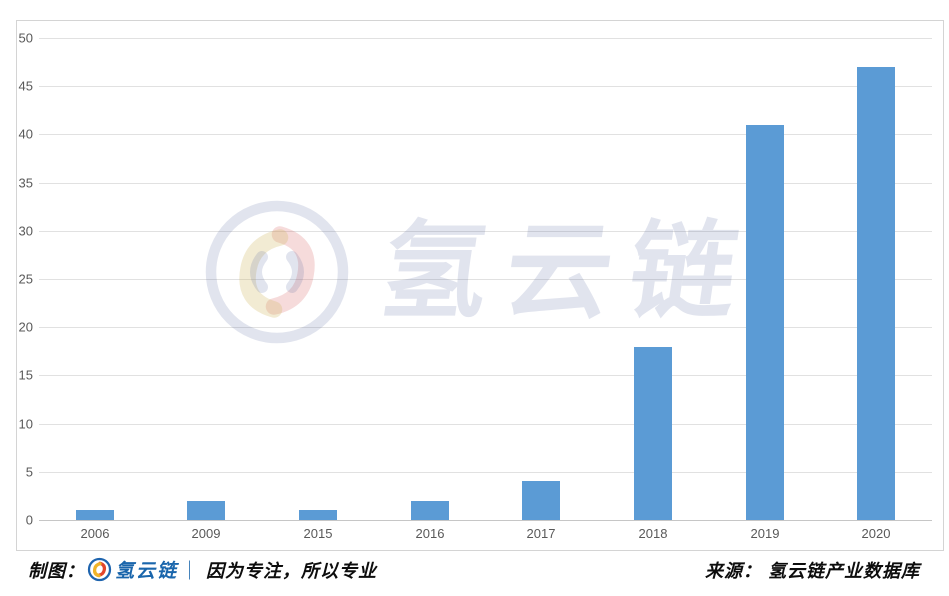  What do you see at coordinates (765, 533) in the screenshot?
I see `x-tick-label-2019: 2019` at bounding box center [765, 533].